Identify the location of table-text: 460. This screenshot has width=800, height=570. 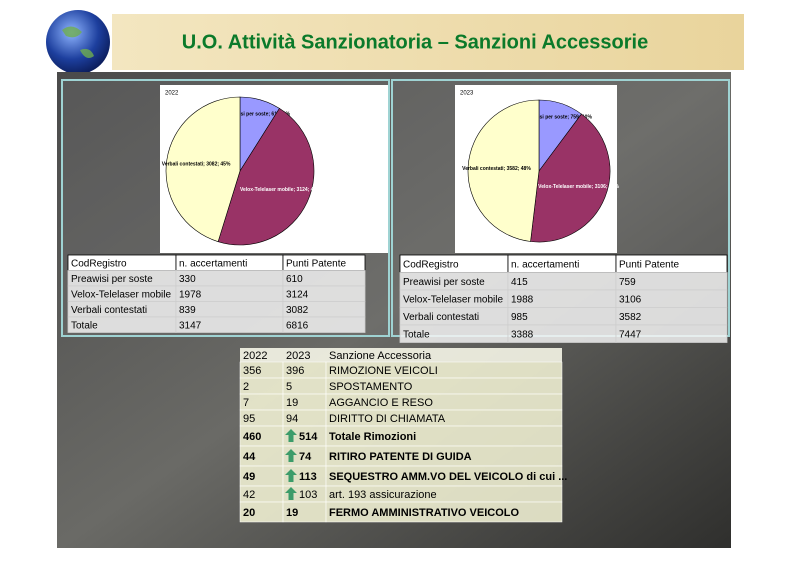
(252, 437).